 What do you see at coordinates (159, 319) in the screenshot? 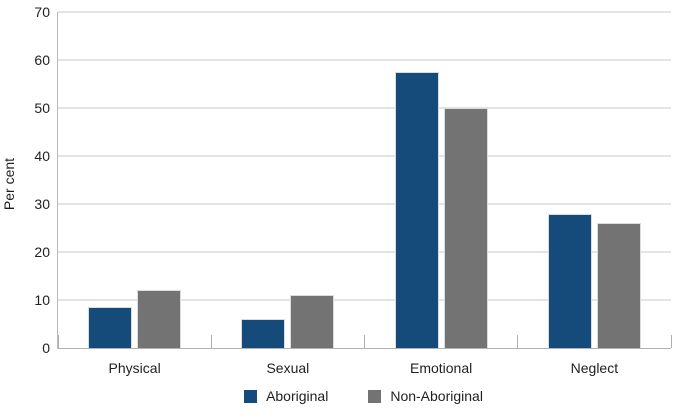
I see `bar-non-aboriginal-physical` at bounding box center [159, 319].